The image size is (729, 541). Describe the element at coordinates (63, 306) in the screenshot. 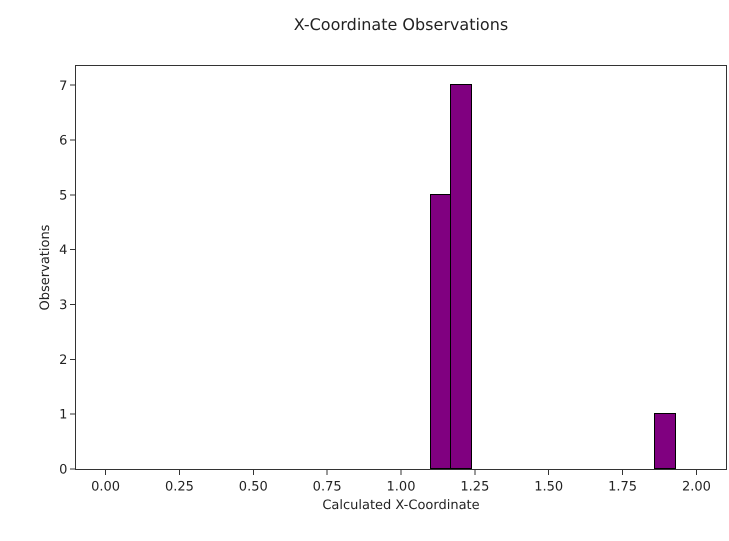

I see `y-tick-label: 3` at that location.